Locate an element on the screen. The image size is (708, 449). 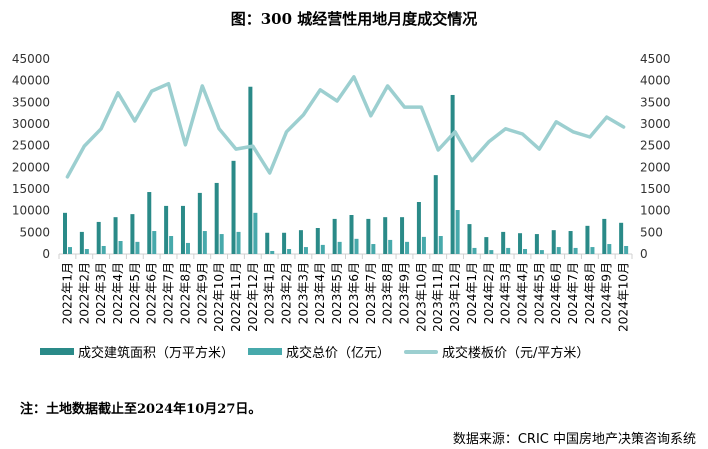
y-left-tick-label: 0 is located at coordinates (46, 254).